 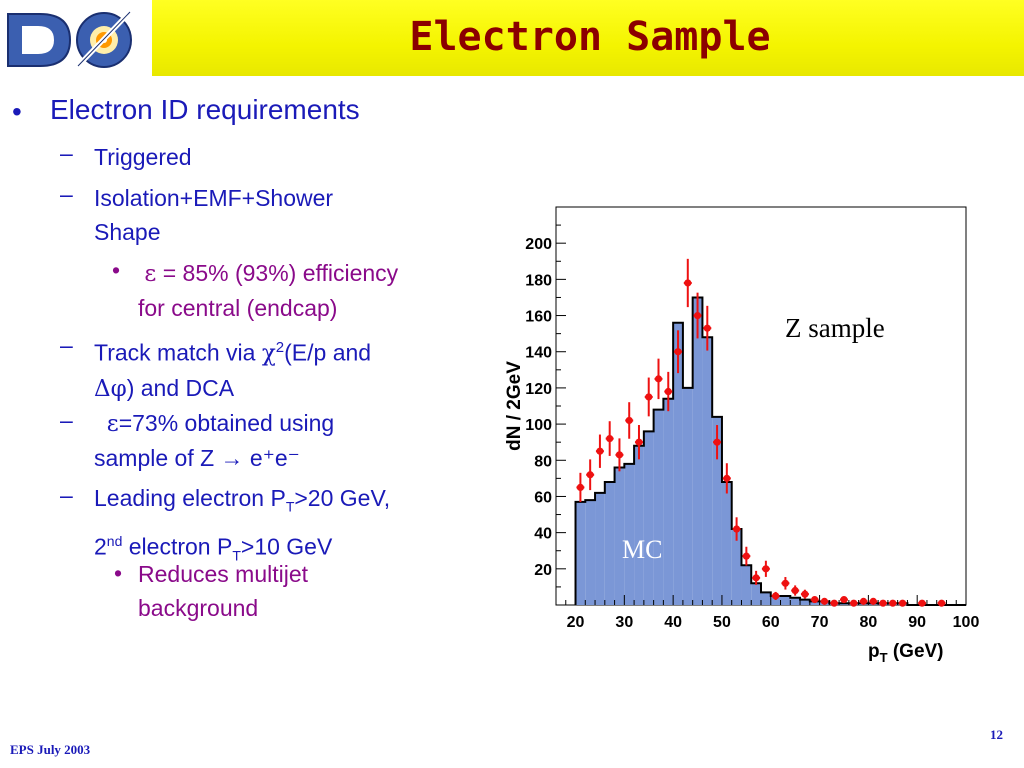 I want to click on nd-superscript: nd, so click(x=114, y=540).